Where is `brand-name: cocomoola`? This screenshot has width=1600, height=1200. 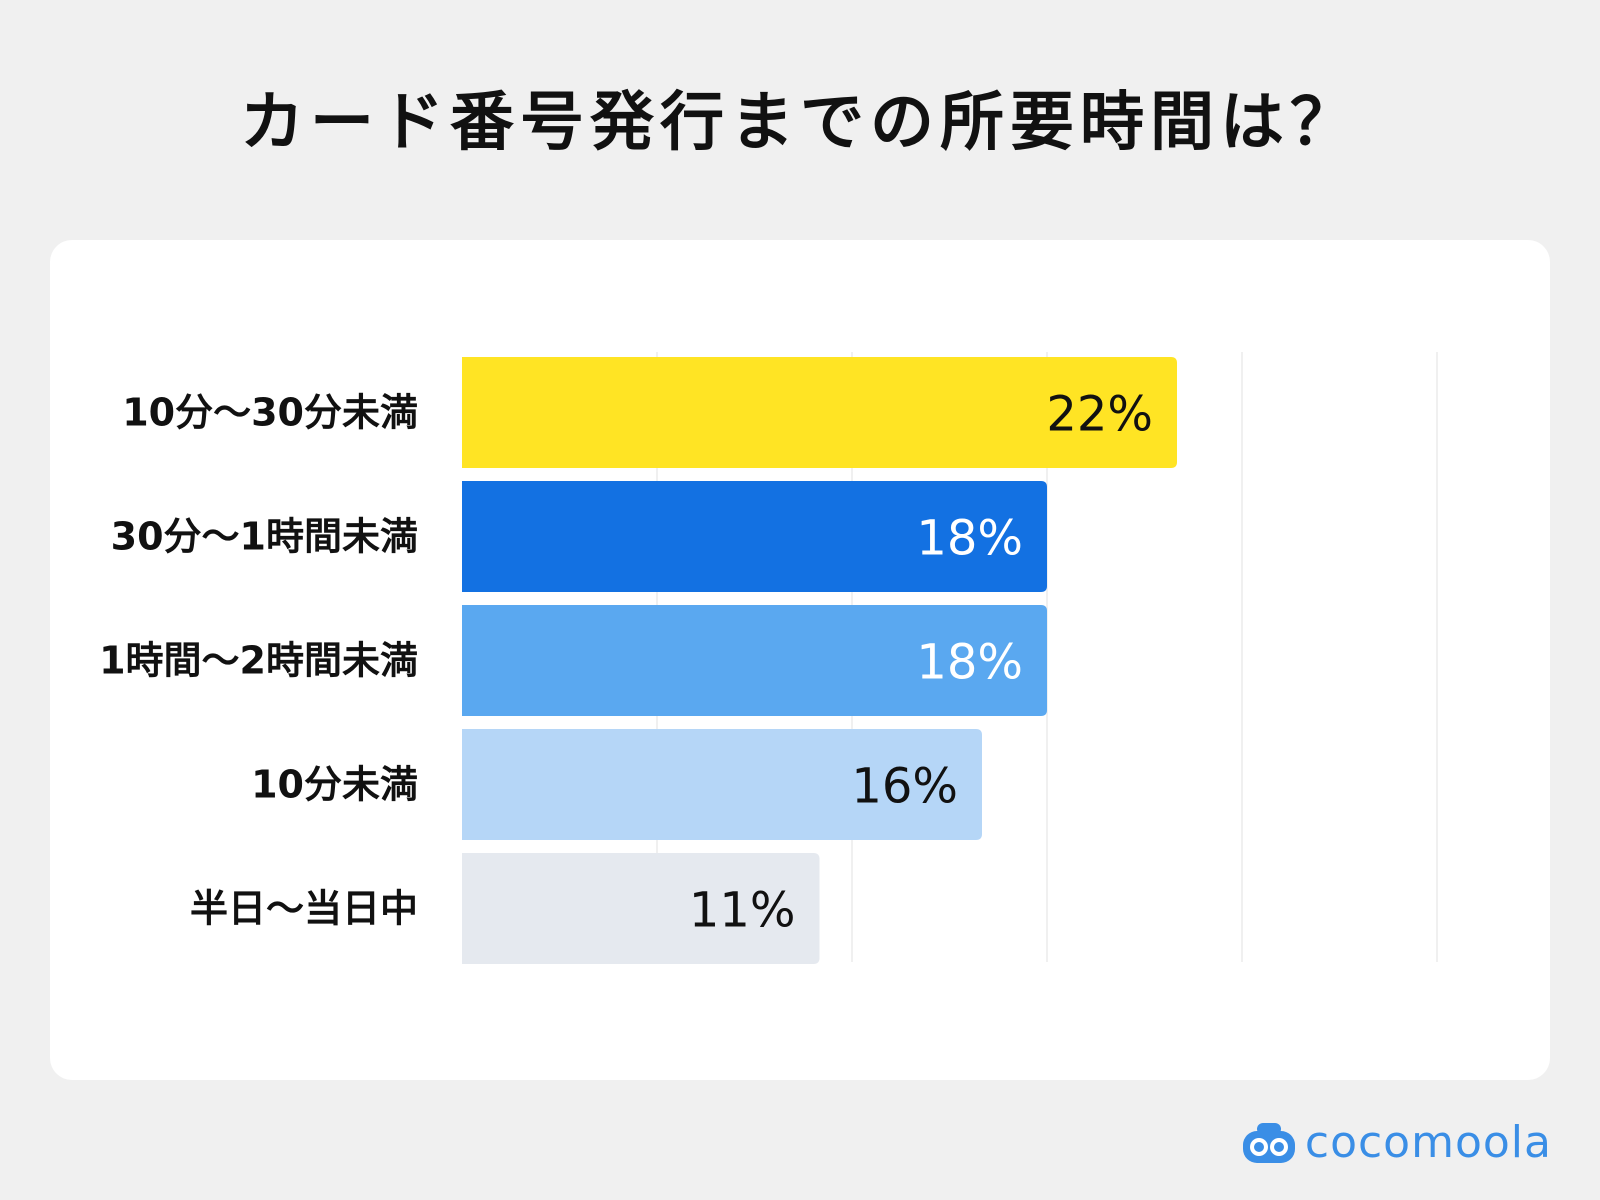 brand-name: cocomoola is located at coordinates (1428, 1142).